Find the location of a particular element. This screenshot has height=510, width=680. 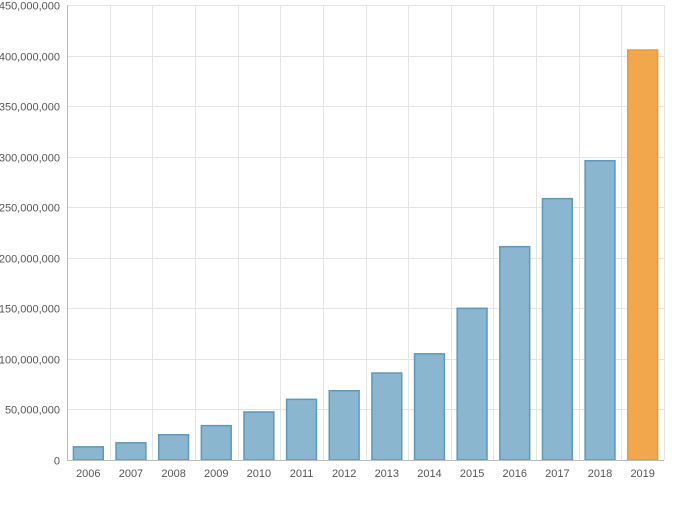

x-tick-label: 2015 is located at coordinates (472, 474).